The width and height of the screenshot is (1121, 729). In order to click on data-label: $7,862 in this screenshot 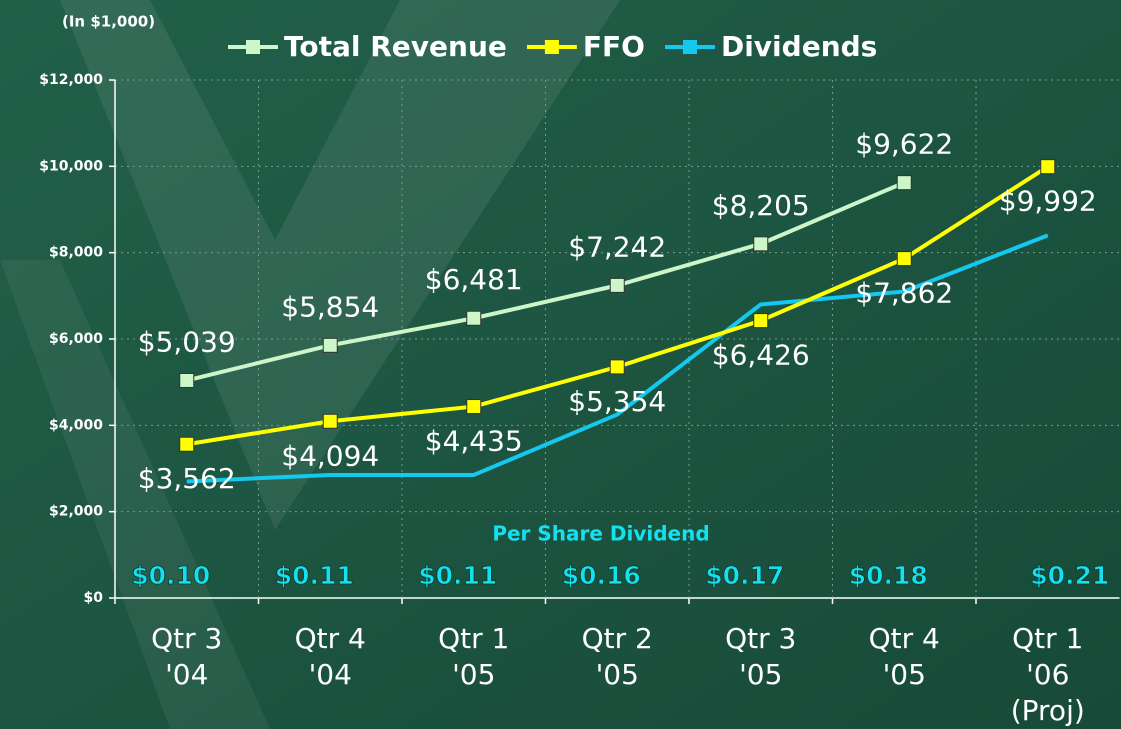, I will do `click(904, 293)`.